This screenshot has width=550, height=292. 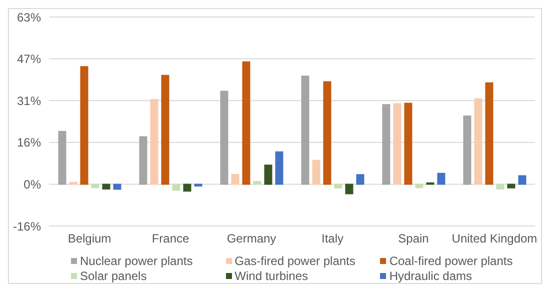 What do you see at coordinates (29, 17) in the screenshot?
I see `y-tick-label: 63%` at bounding box center [29, 17].